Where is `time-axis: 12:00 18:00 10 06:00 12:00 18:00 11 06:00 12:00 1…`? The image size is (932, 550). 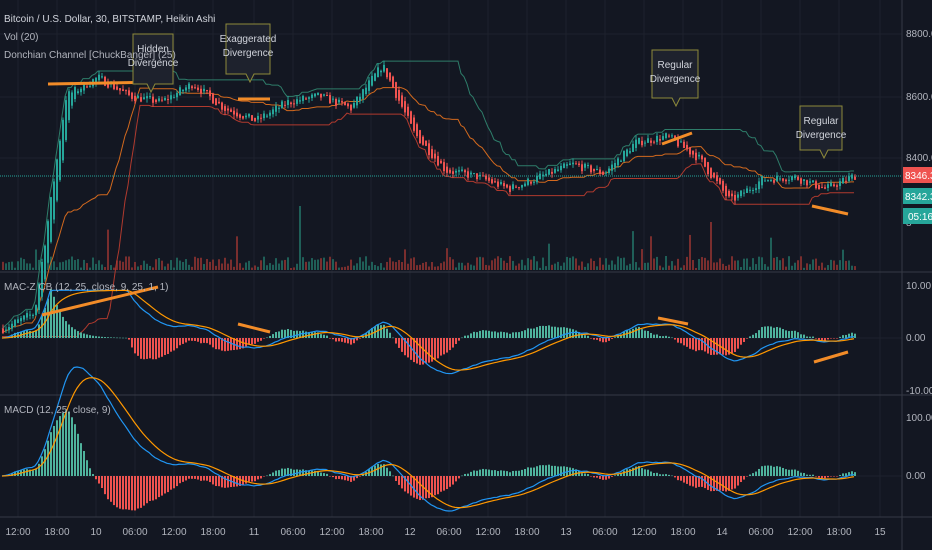
time-axis: 12:00 18:00 10 06:00 12:00 18:00 11 06:00 12:00 1… is located at coordinates (445, 532).